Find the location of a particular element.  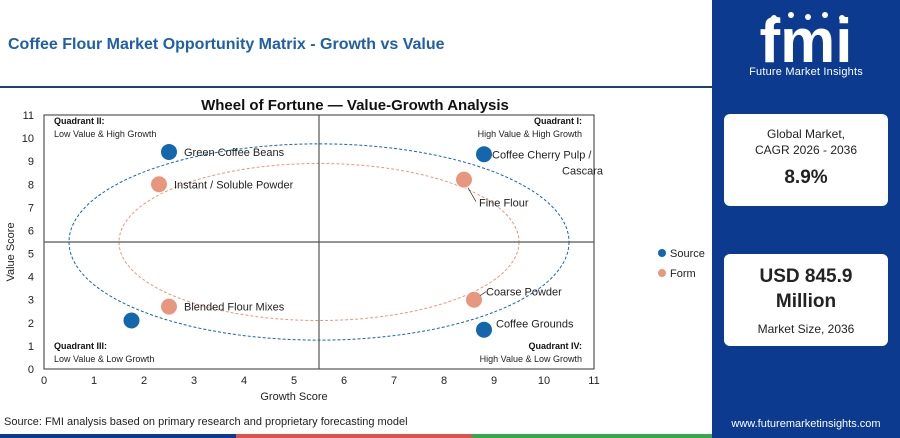

y-tick-label: 0 is located at coordinates (31, 370).